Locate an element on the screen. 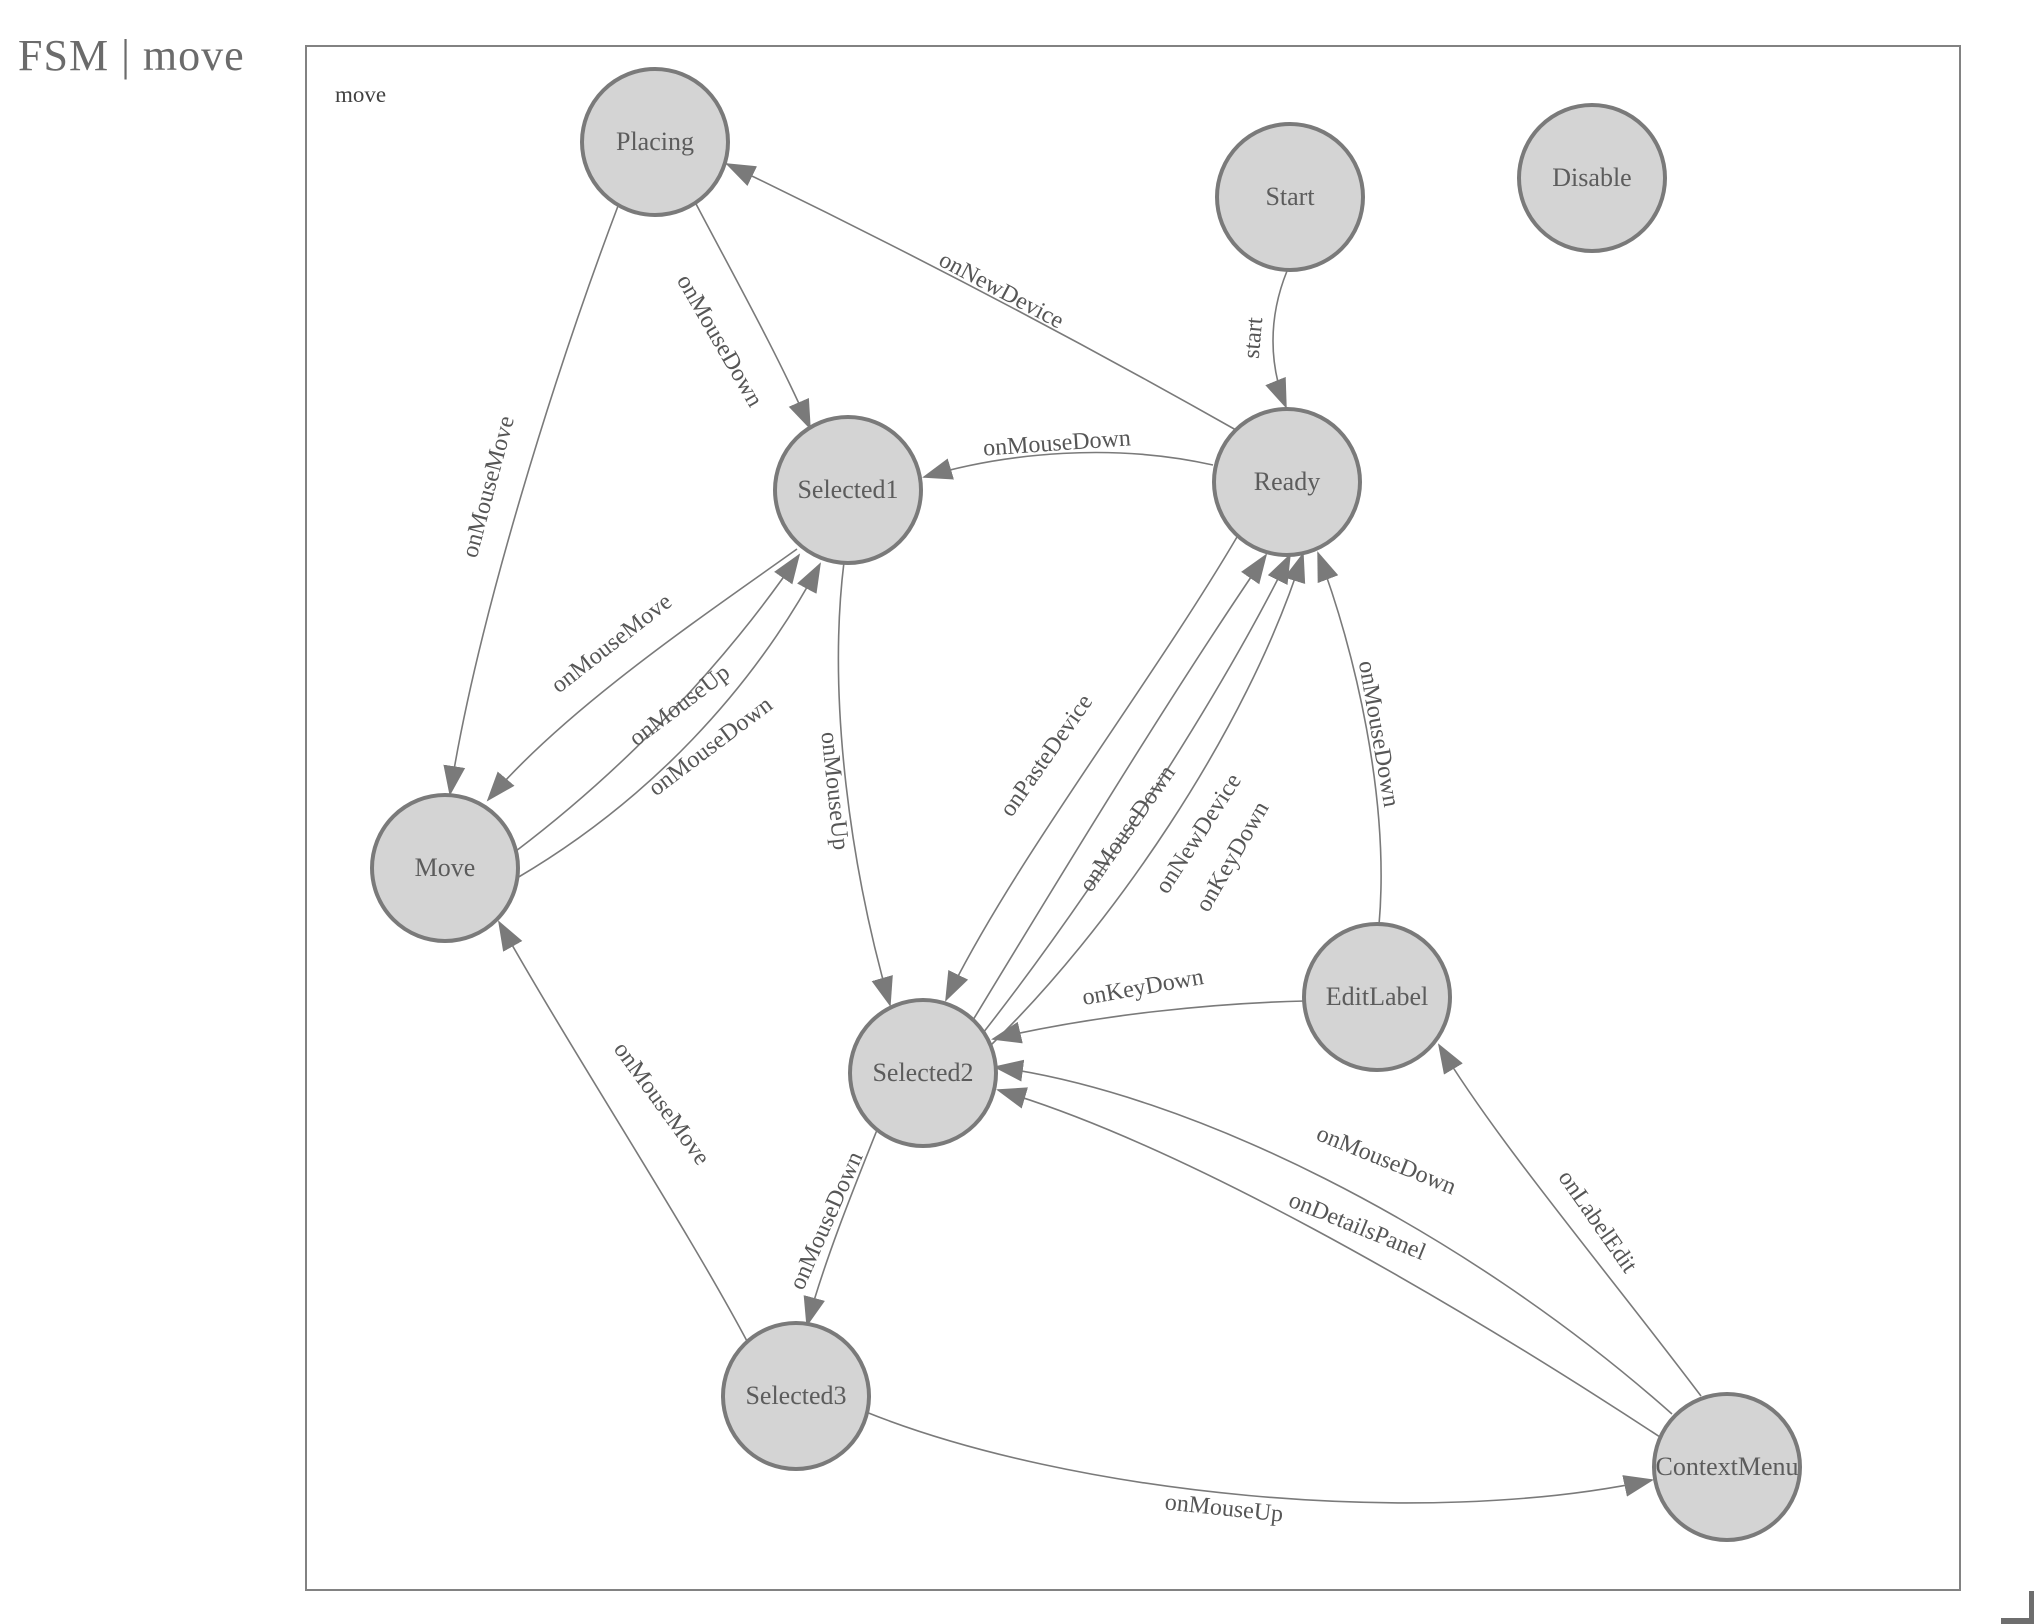 The image size is (2034, 1624). transition-edge-ready-selected2 is located at coordinates (1091, 769).